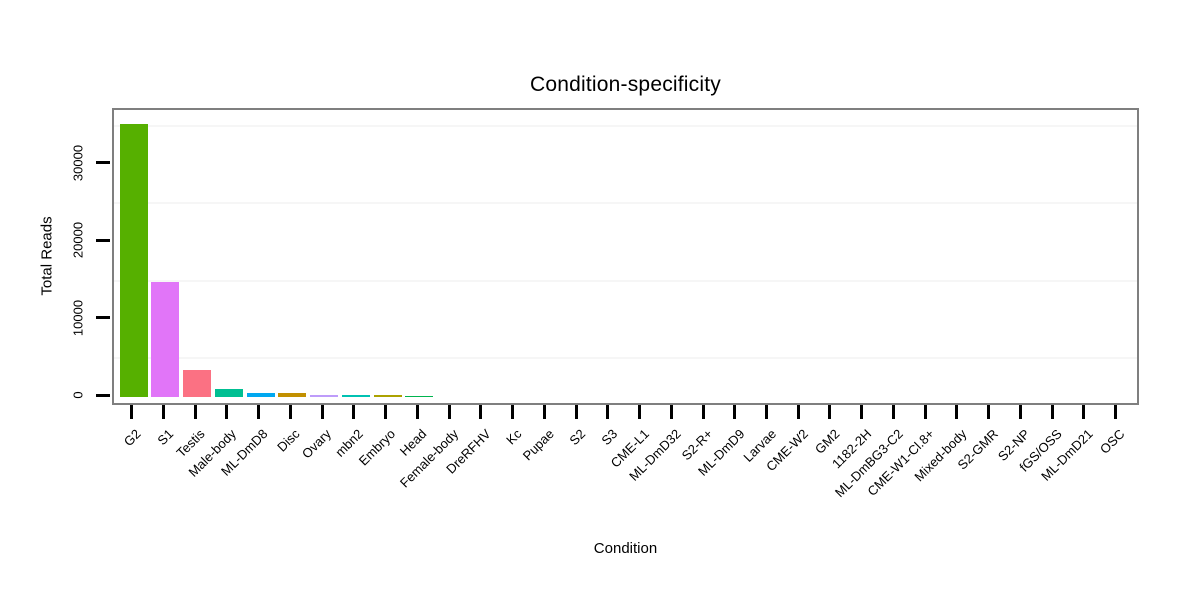 The height and width of the screenshot is (600, 1200). What do you see at coordinates (78, 240) in the screenshot?
I see `y-tick-label: 20000` at bounding box center [78, 240].